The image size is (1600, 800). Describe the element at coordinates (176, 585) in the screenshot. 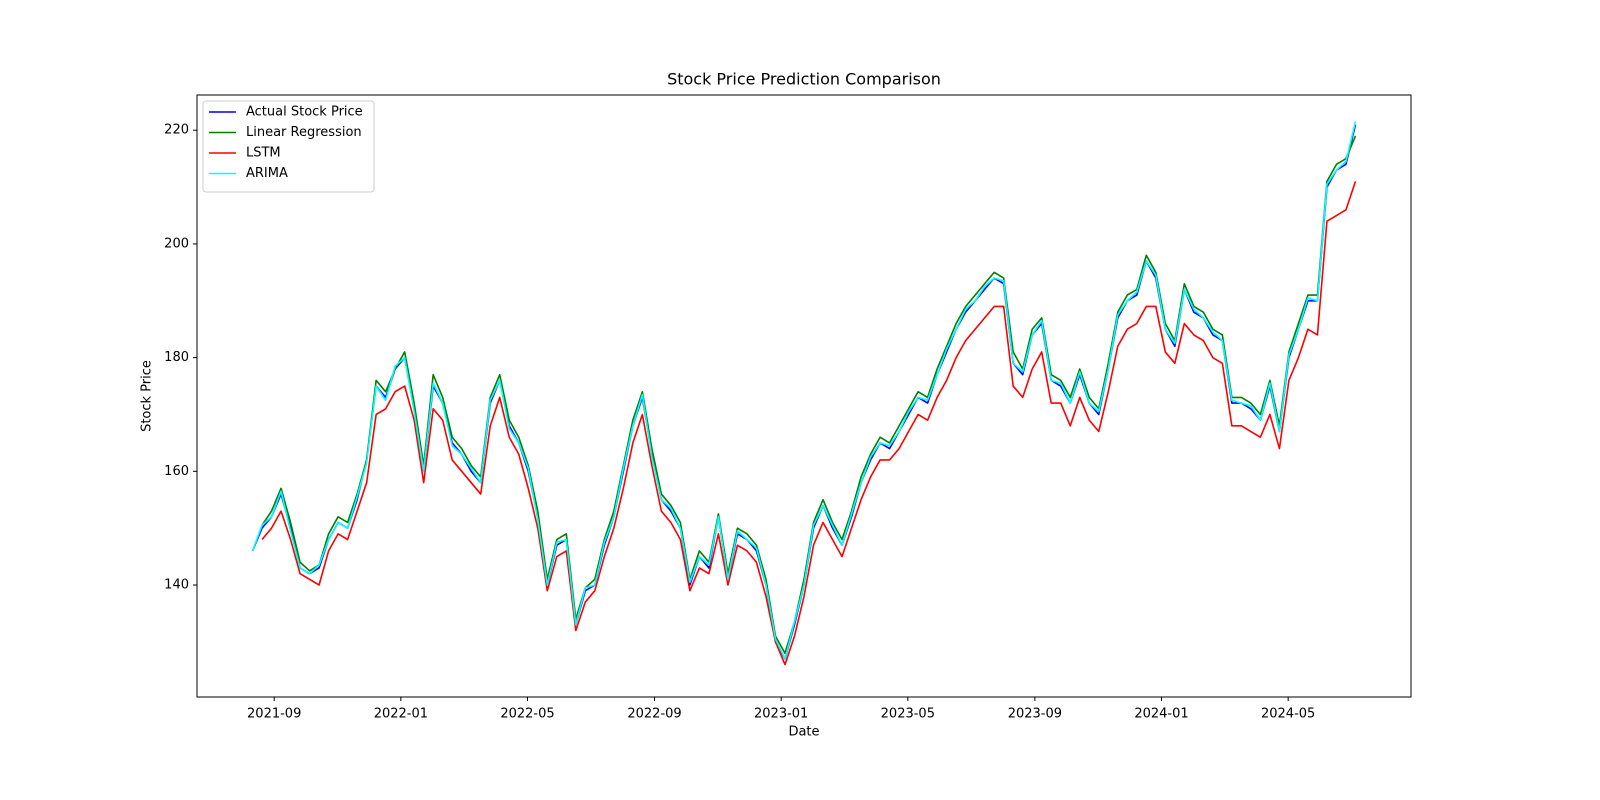

I see `y-tick-label: 140` at that location.